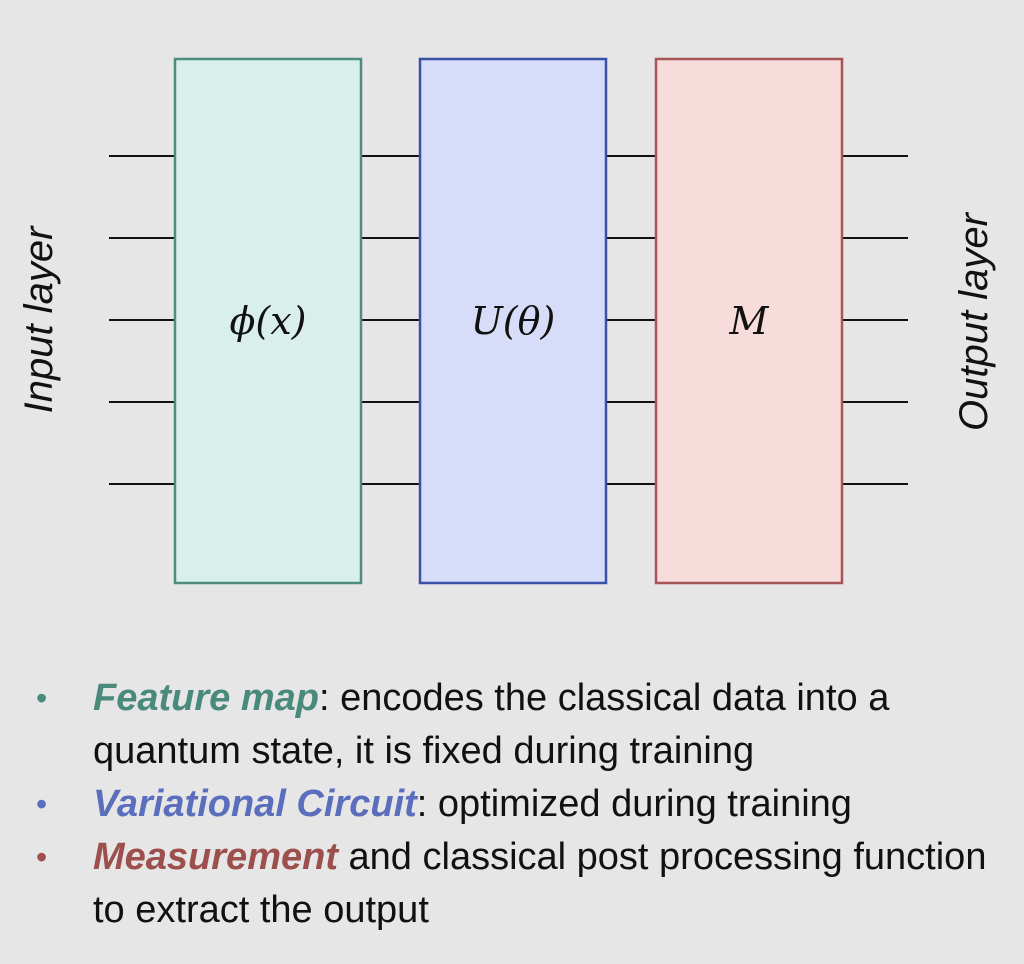 This screenshot has width=1024, height=964. Describe the element at coordinates (255, 804) in the screenshot. I see `variational-circuit-term: Variational Circuit` at that location.